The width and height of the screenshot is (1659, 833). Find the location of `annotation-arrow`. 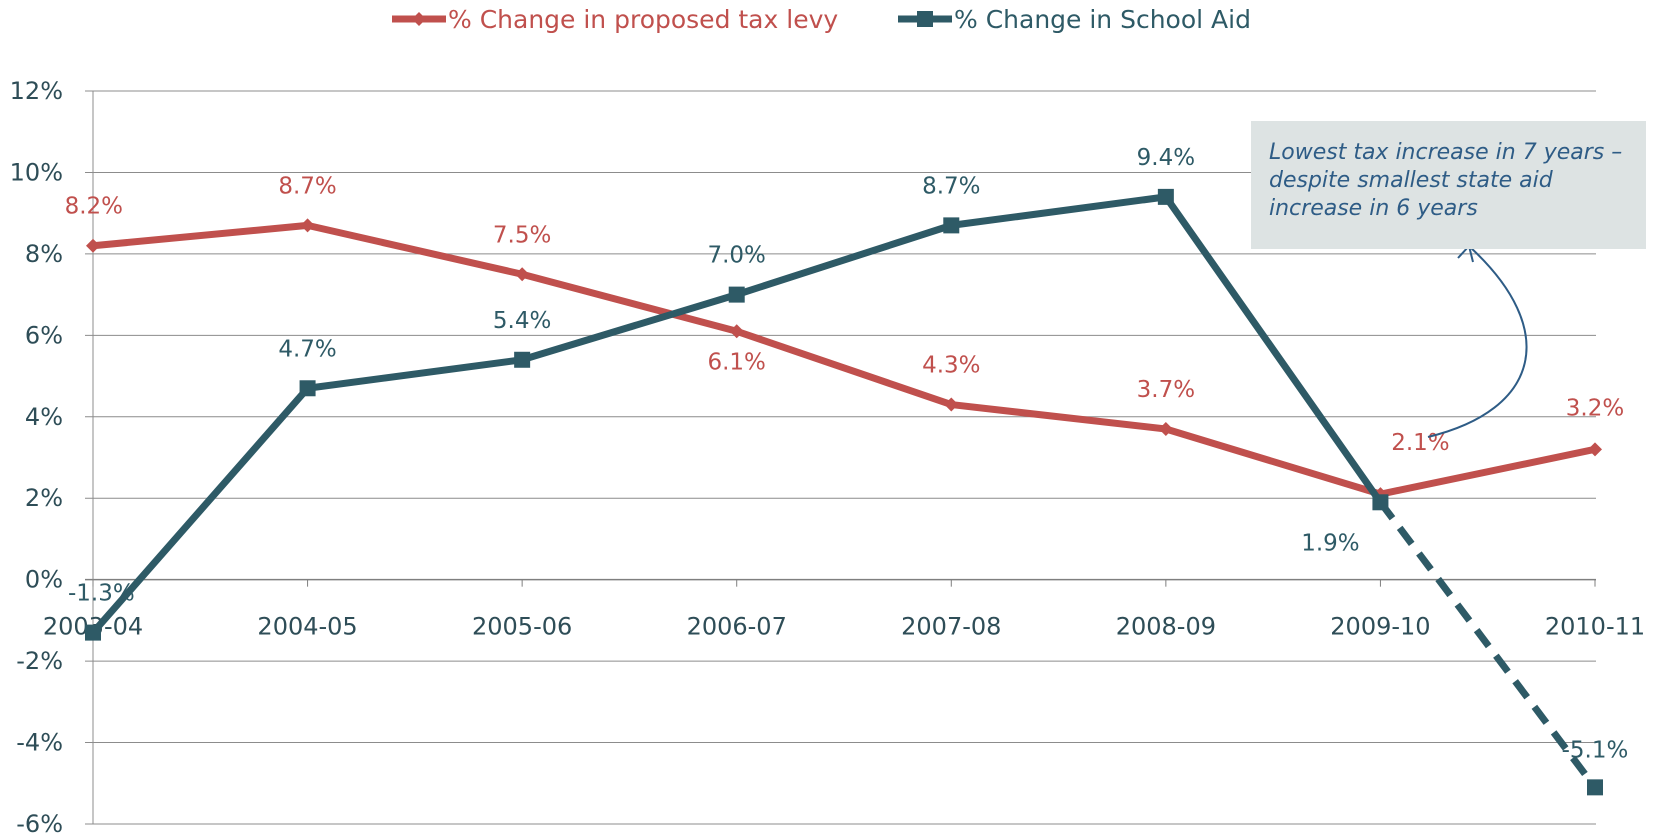

annotation-arrow is located at coordinates (1477, 342).